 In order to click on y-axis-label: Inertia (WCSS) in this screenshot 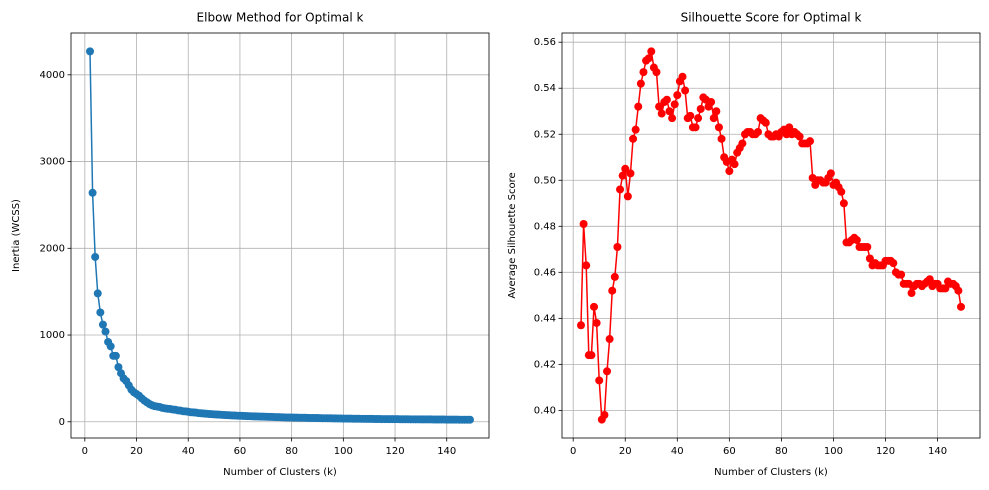, I will do `click(16, 235)`.